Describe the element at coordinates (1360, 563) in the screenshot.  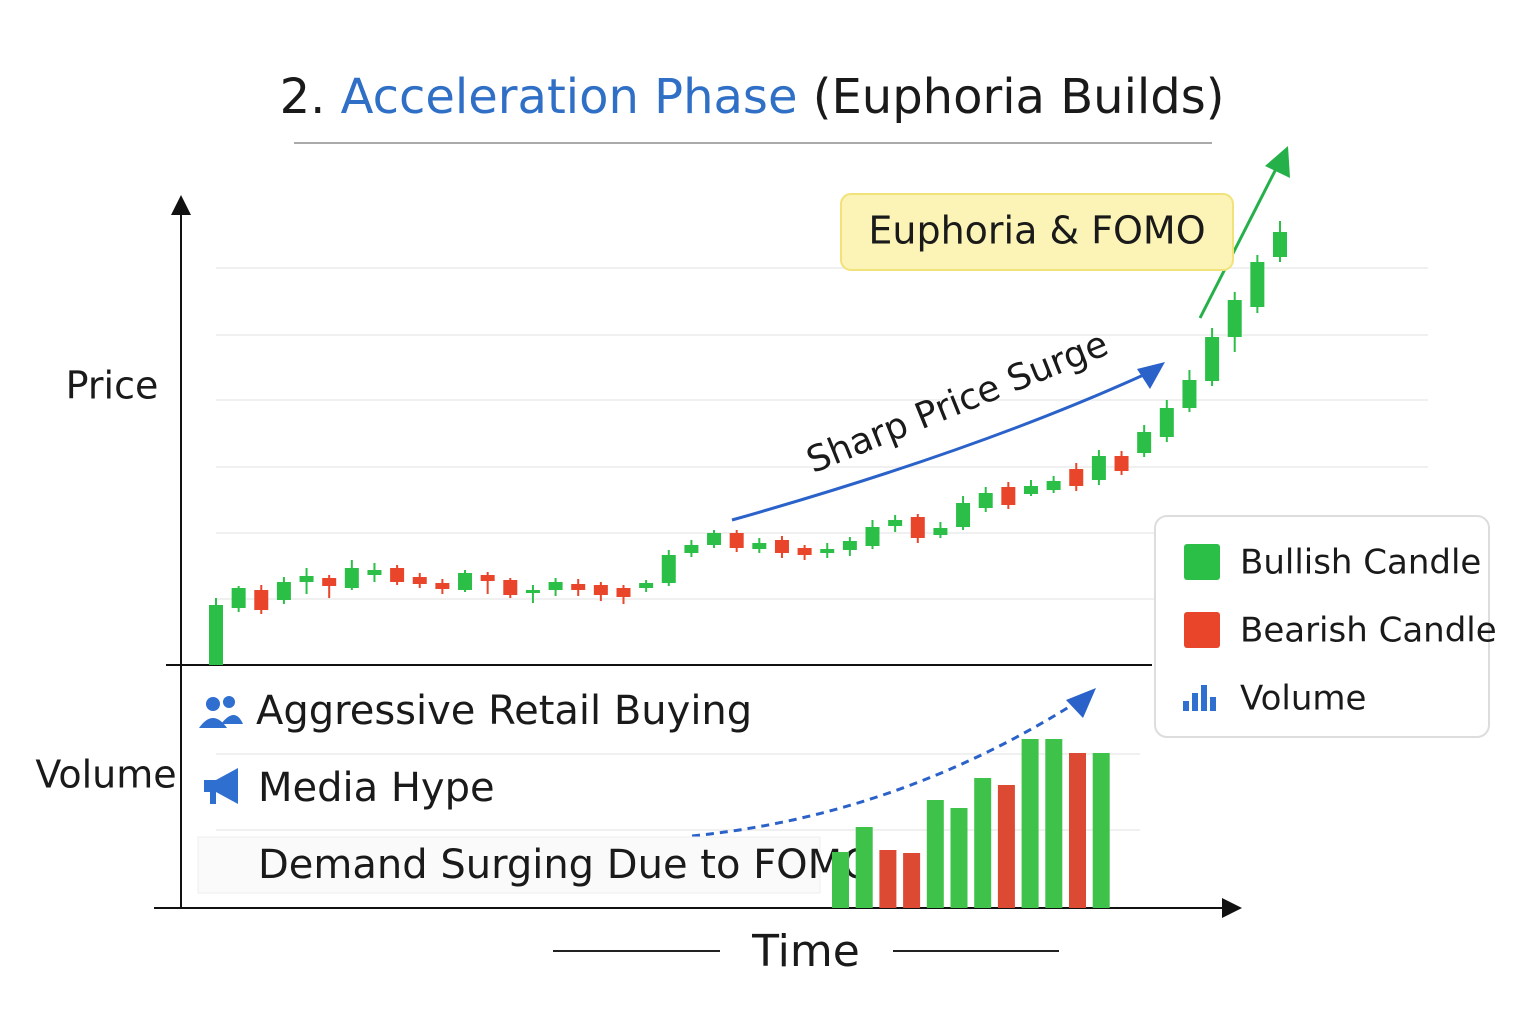
I see `legend-label: Bullish Candle` at that location.